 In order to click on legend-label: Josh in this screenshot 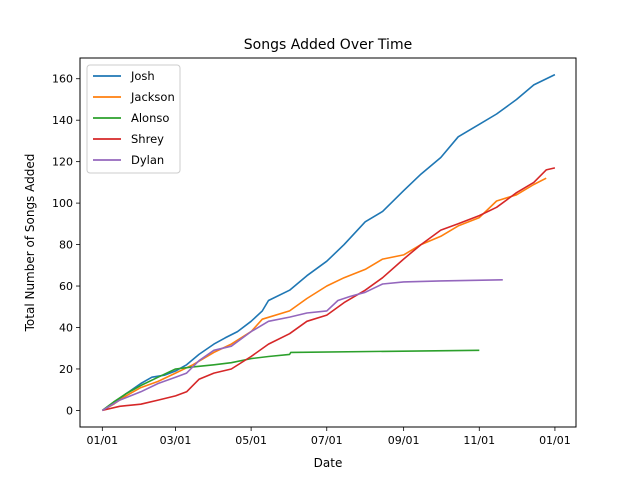, I will do `click(142, 76)`.